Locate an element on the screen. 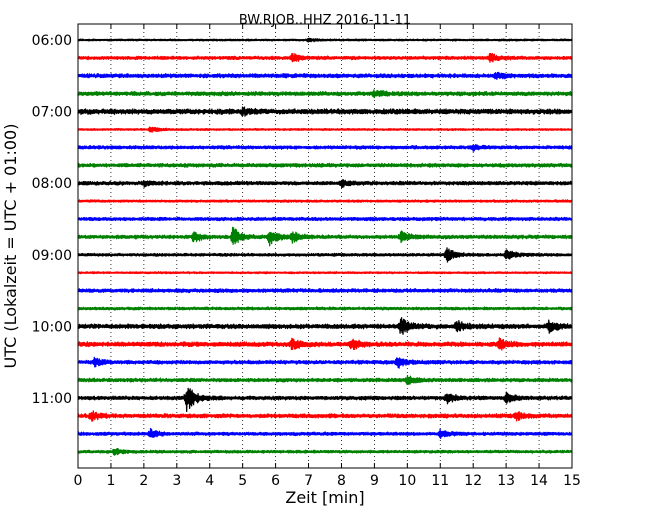  y-tick-label: 08:00 is located at coordinates (52, 184).